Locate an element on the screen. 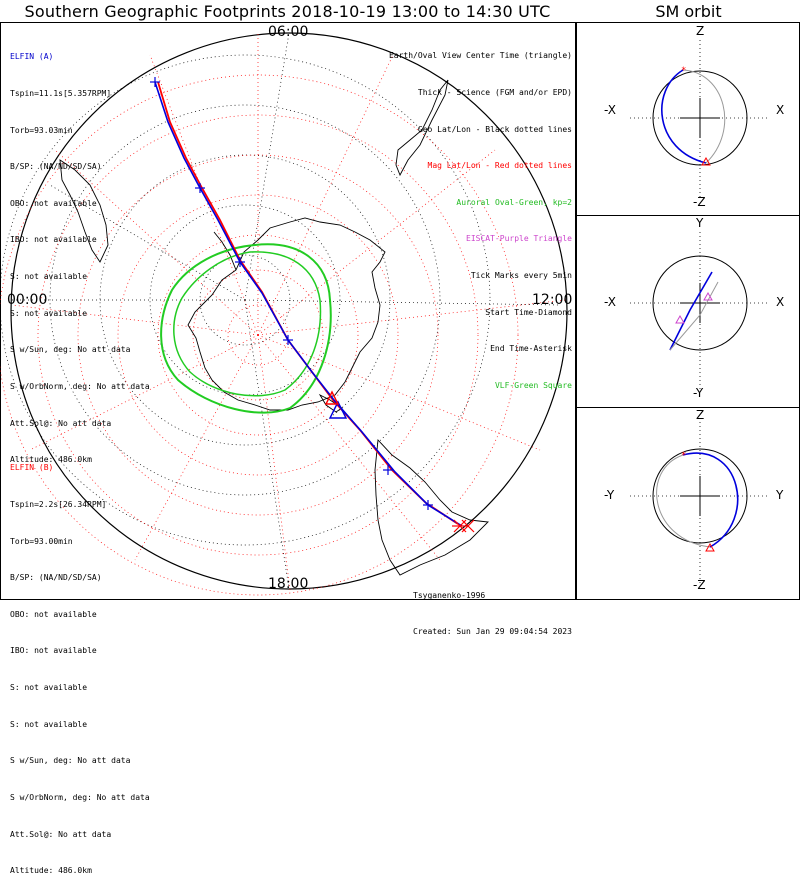 The height and width of the screenshot is (890, 800). elfin-b-line: Tspin=2.2s[26.34RPM] is located at coordinates (58, 505).